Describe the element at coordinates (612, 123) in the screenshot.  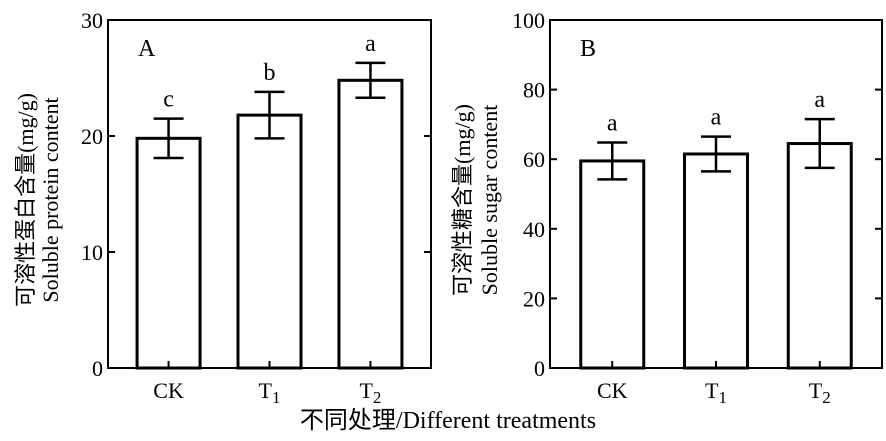
I see `panel-b-significance-ck: a` at that location.